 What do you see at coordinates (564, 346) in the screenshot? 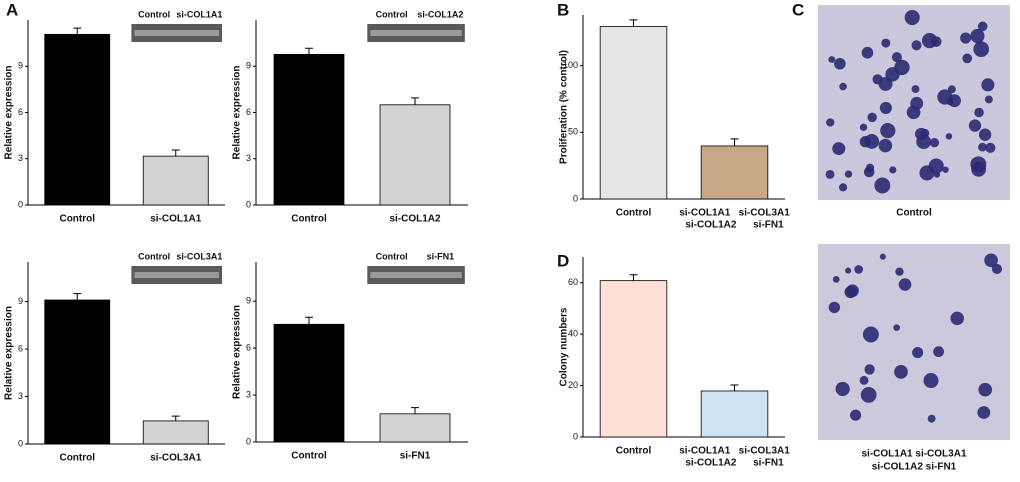
I see `y-axis-label: Colony numbers` at bounding box center [564, 346].